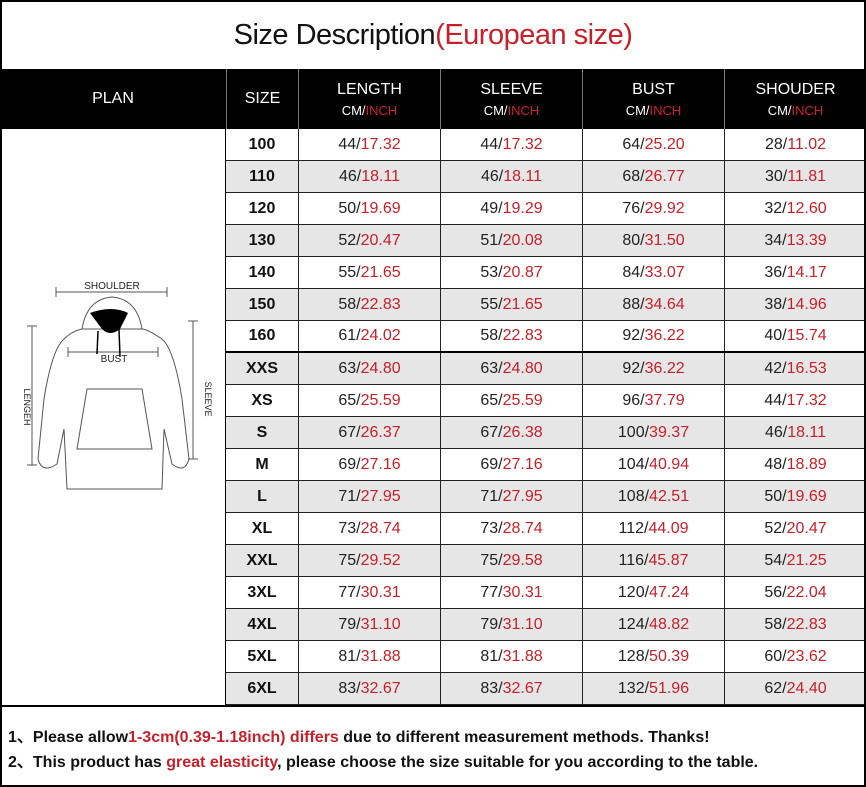 The image size is (866, 787). What do you see at coordinates (806, 208) in the screenshot?
I see `inch-value: 12.60` at bounding box center [806, 208].